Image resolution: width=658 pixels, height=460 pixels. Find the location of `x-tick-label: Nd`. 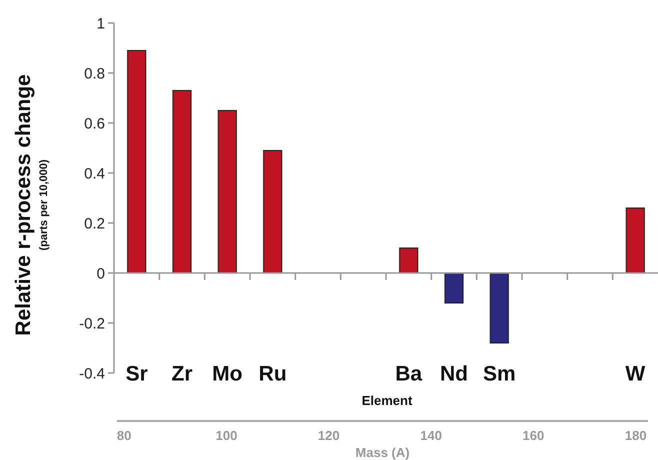

x-tick-label: Nd is located at coordinates (454, 374).